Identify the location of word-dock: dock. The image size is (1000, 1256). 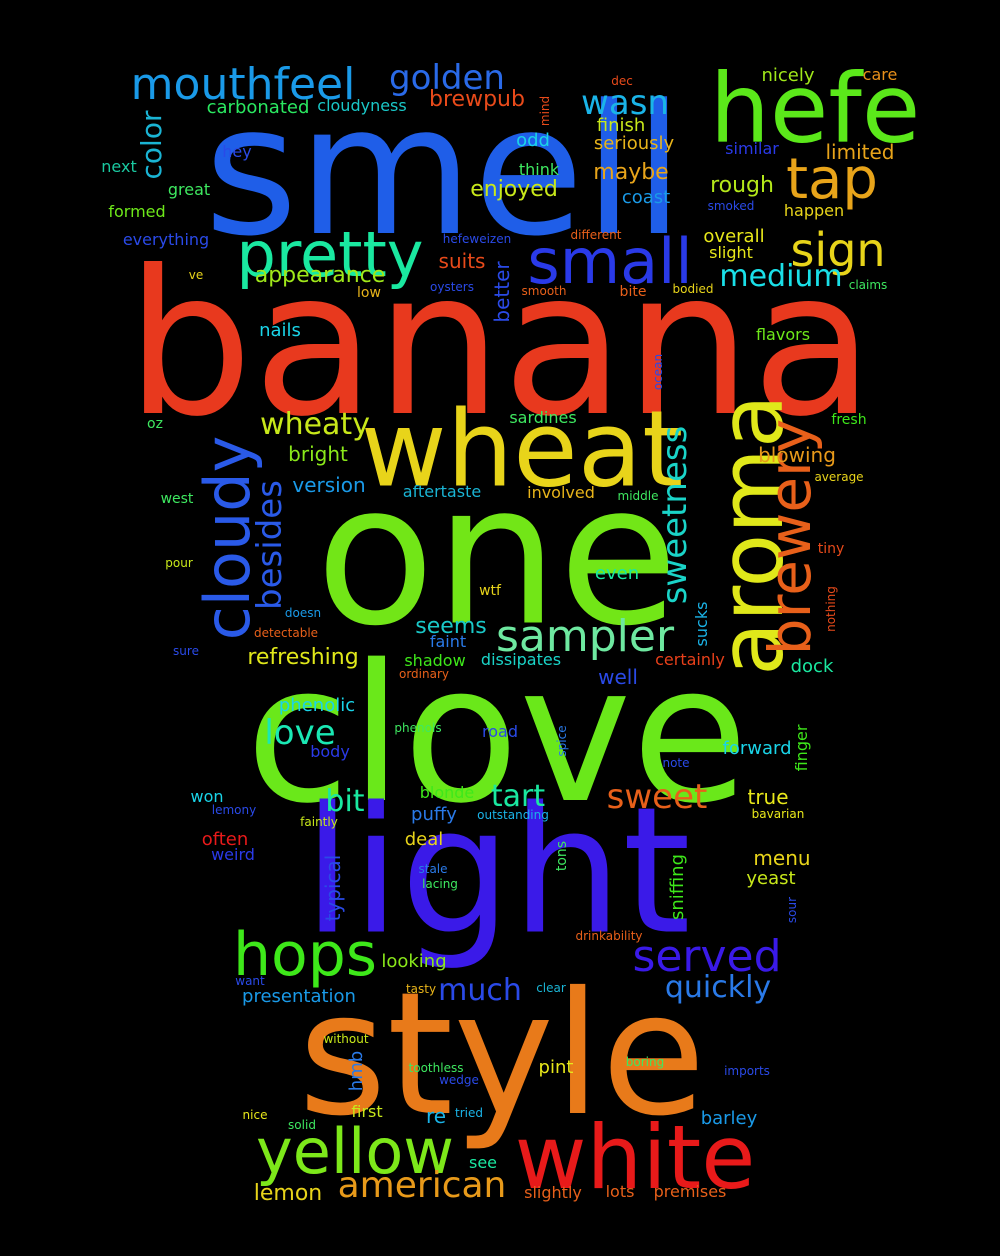
(812, 666).